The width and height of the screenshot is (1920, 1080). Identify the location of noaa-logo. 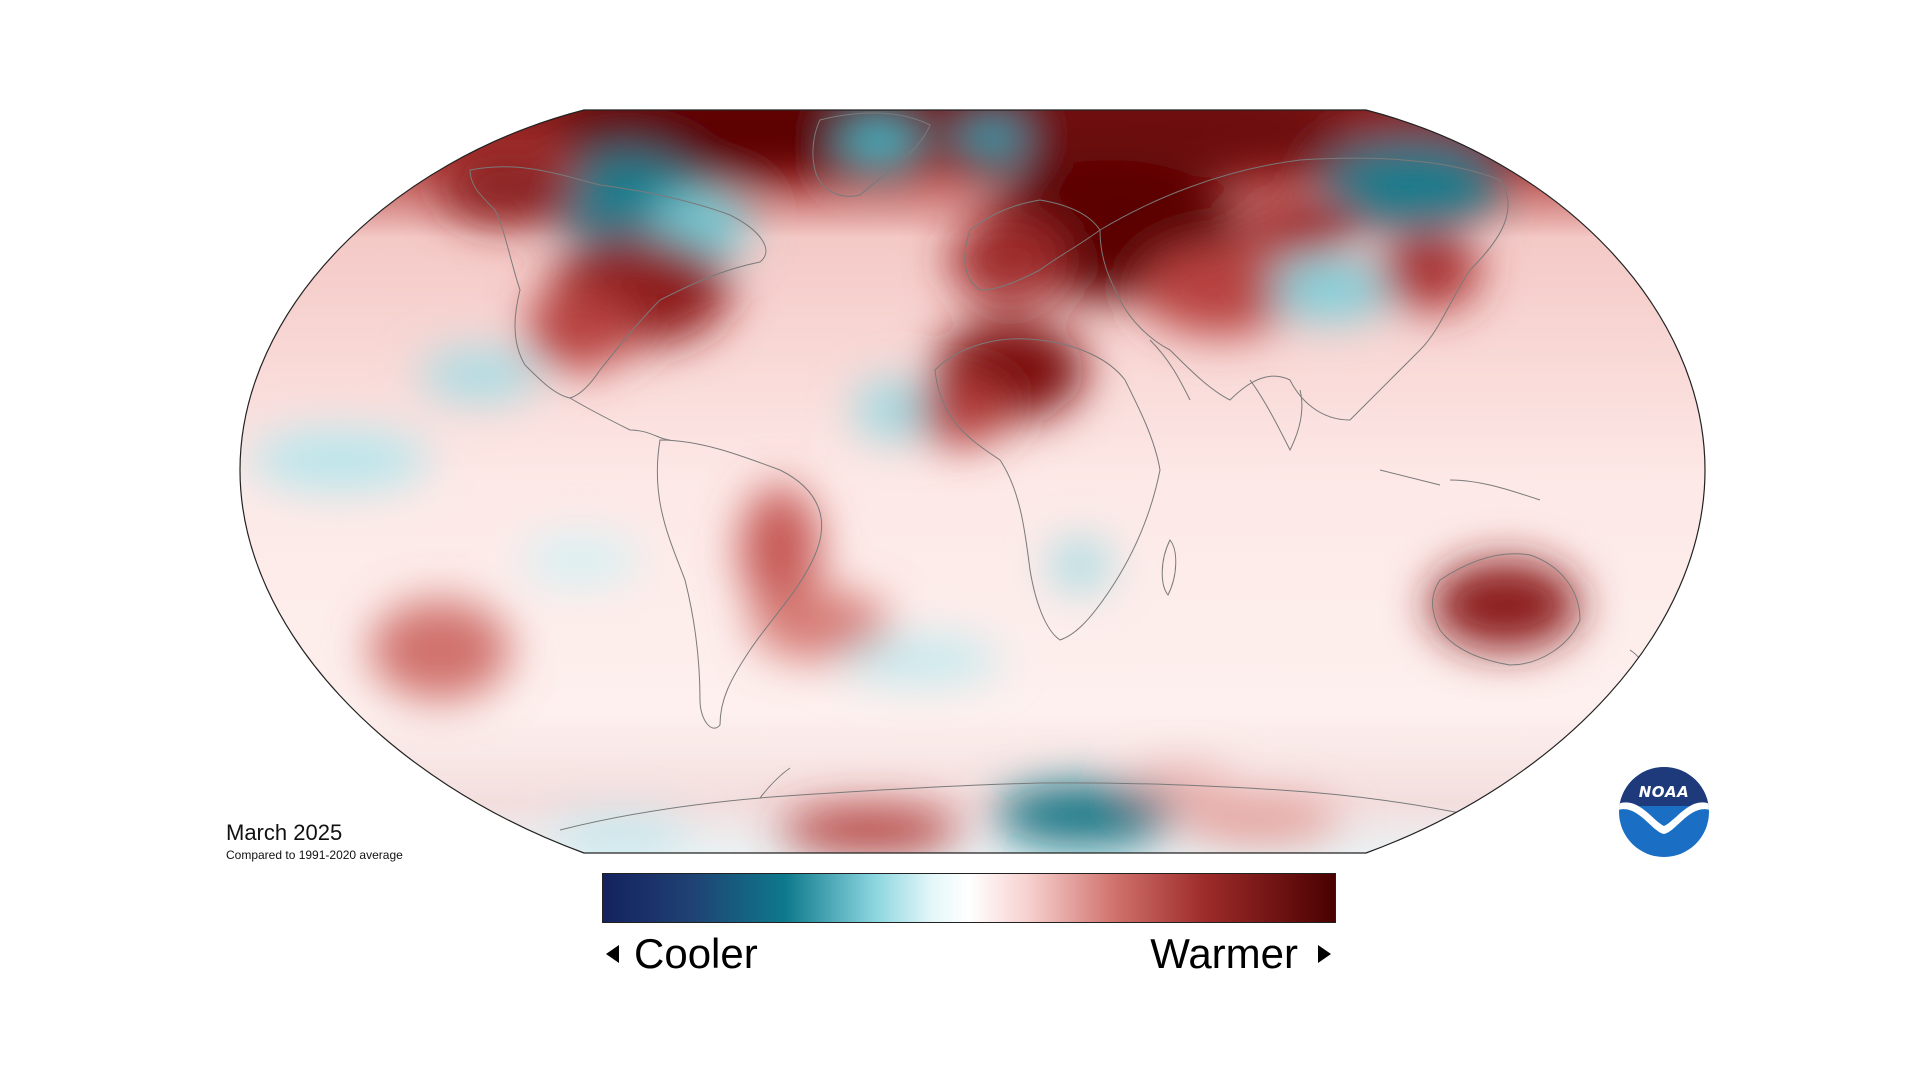
(1664, 812).